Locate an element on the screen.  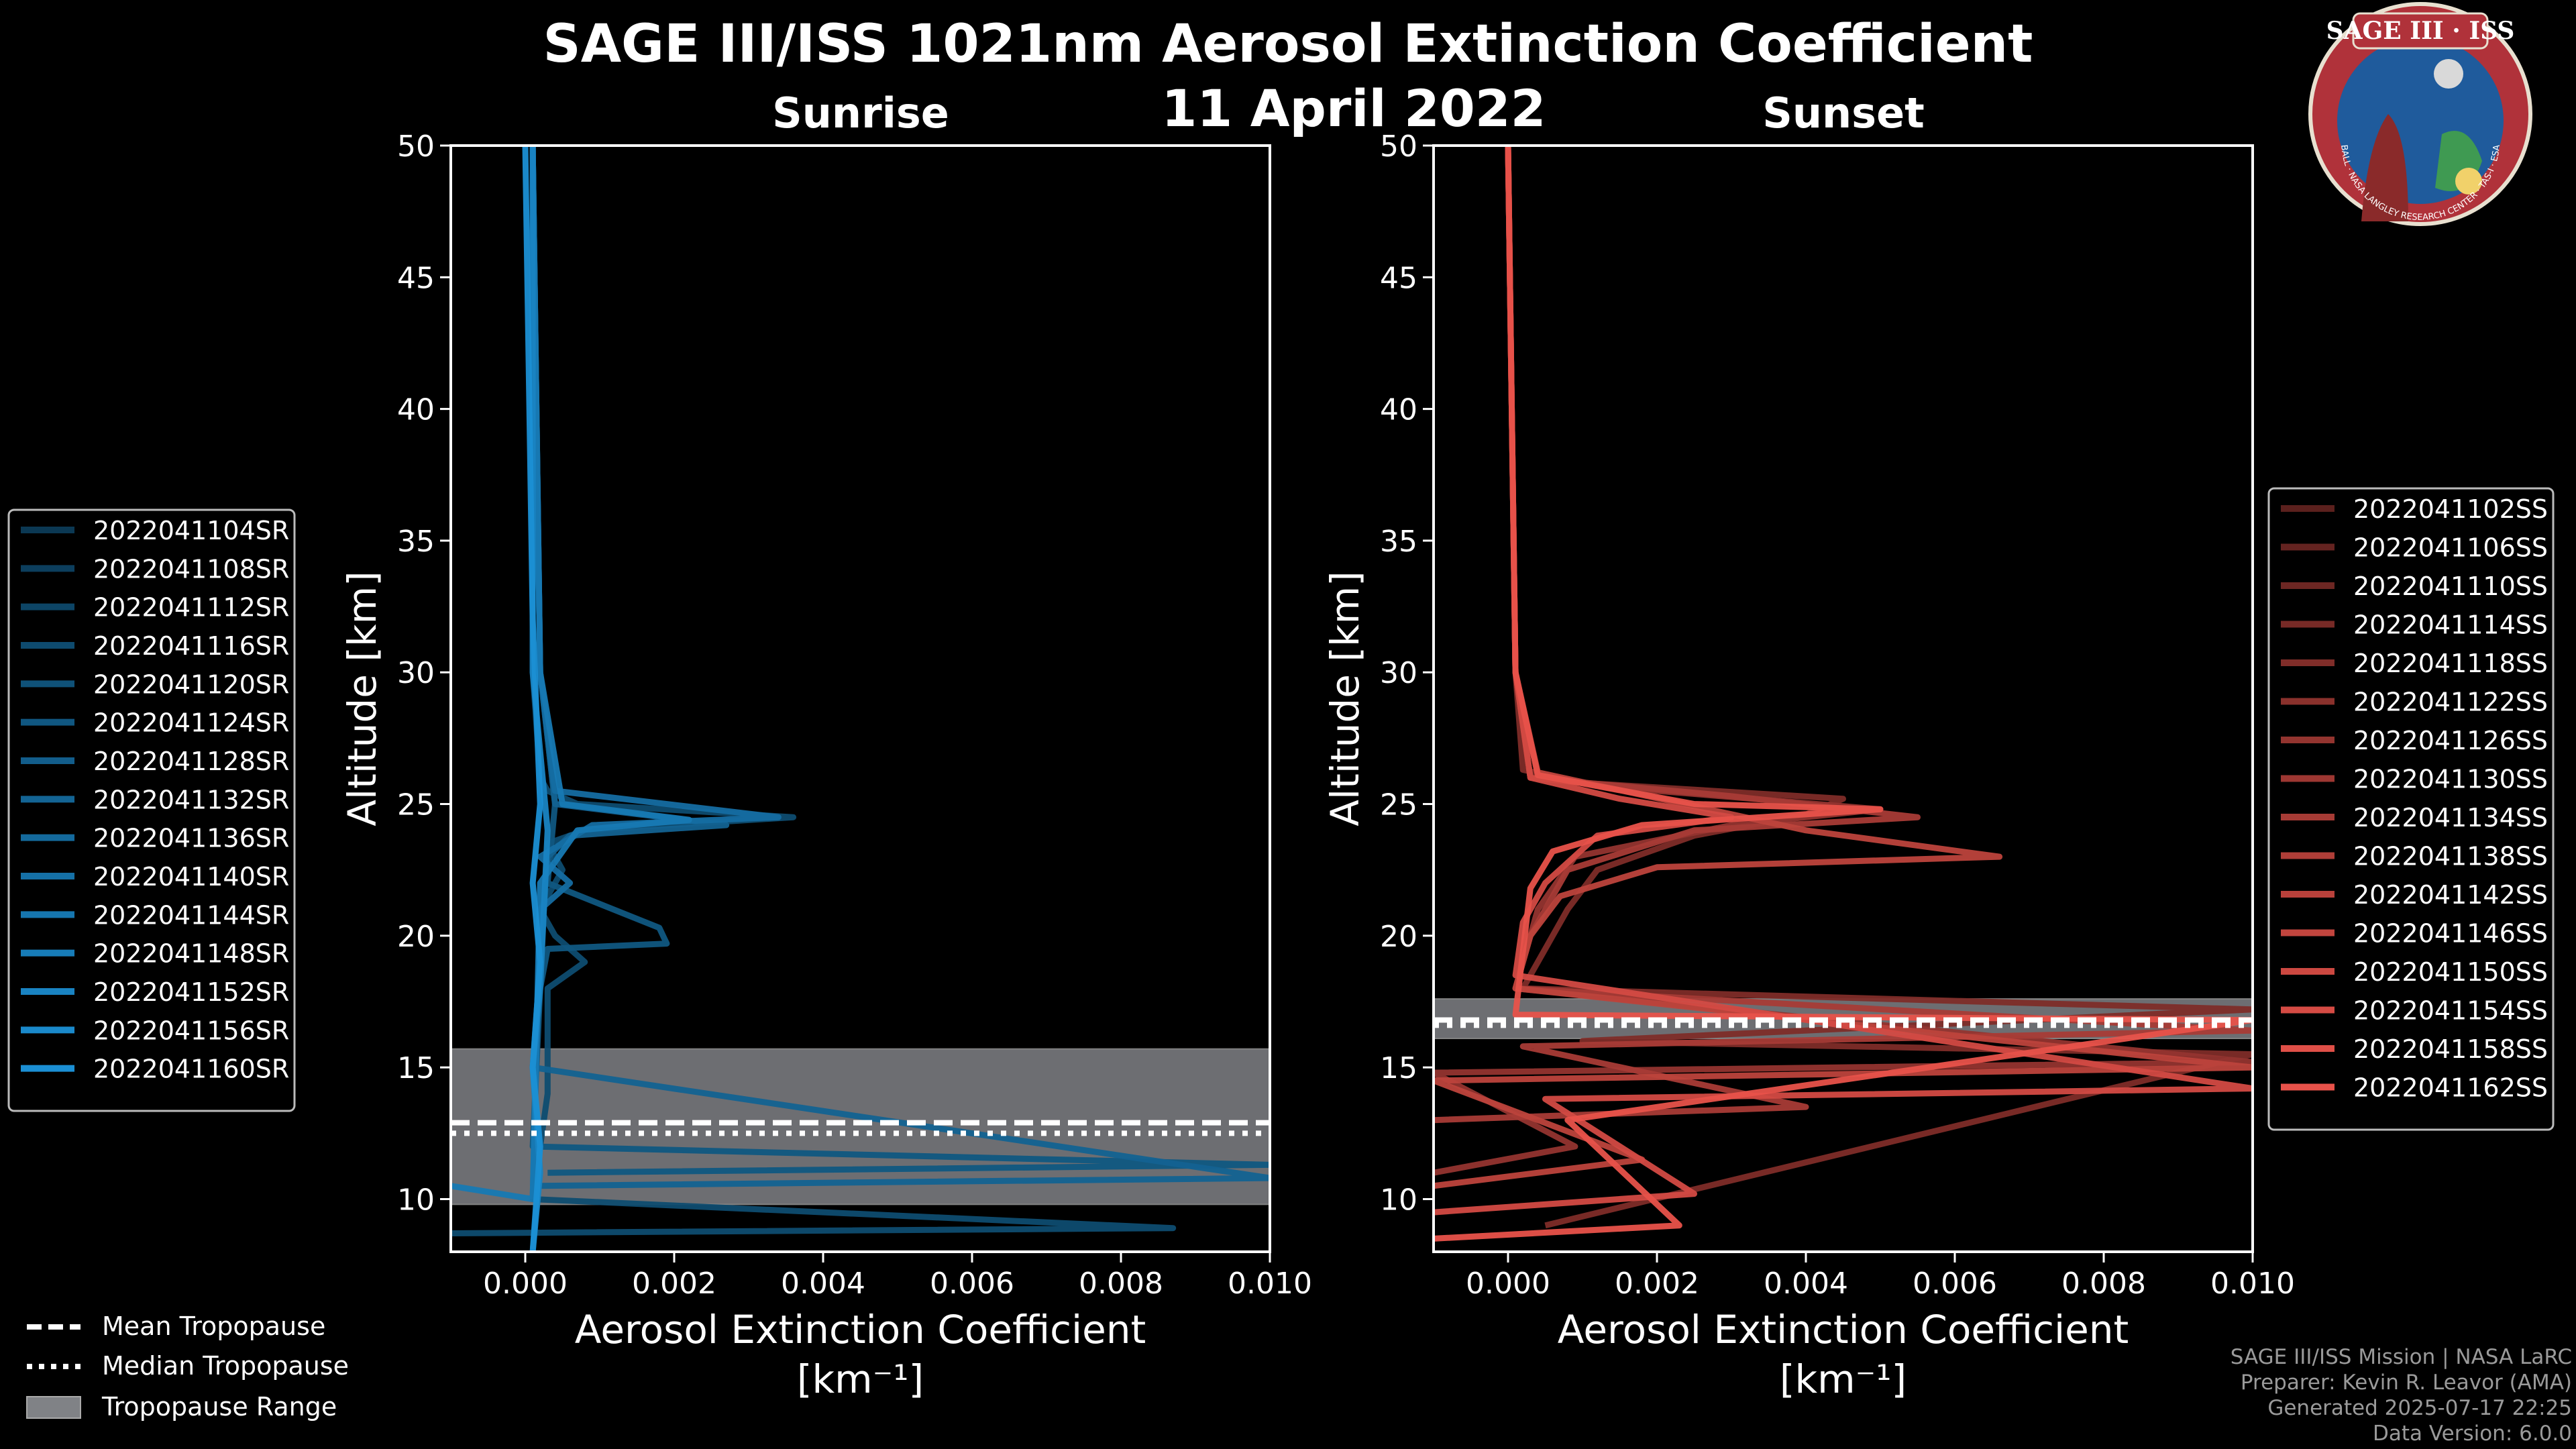
sunset-legend-label: 2022041122SS is located at coordinates (2450, 702).